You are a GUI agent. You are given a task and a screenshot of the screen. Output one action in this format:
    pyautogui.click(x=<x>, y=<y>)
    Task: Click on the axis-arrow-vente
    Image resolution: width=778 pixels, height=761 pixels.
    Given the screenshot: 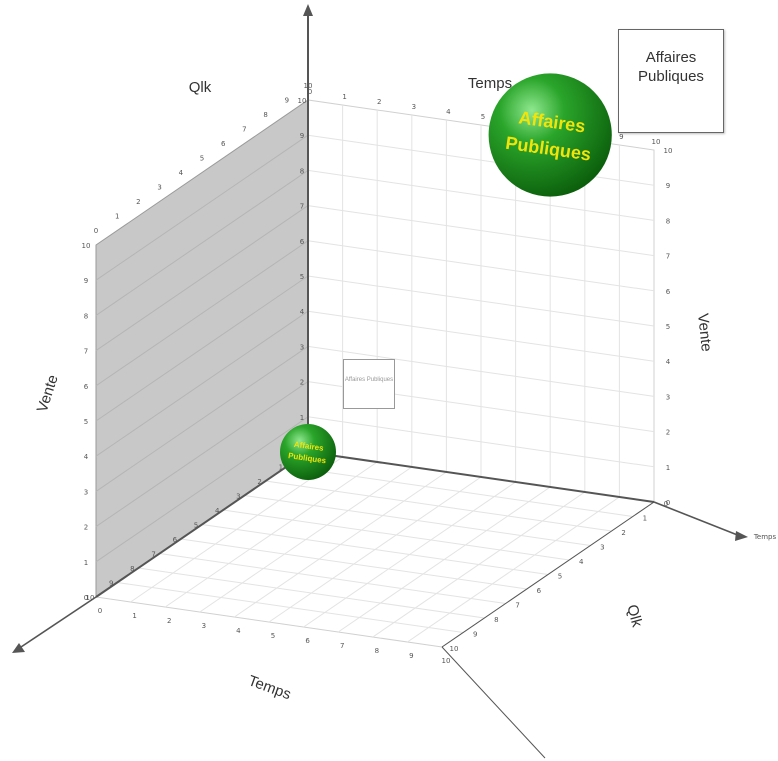 What is the action you would take?
    pyautogui.click(x=308, y=10)
    